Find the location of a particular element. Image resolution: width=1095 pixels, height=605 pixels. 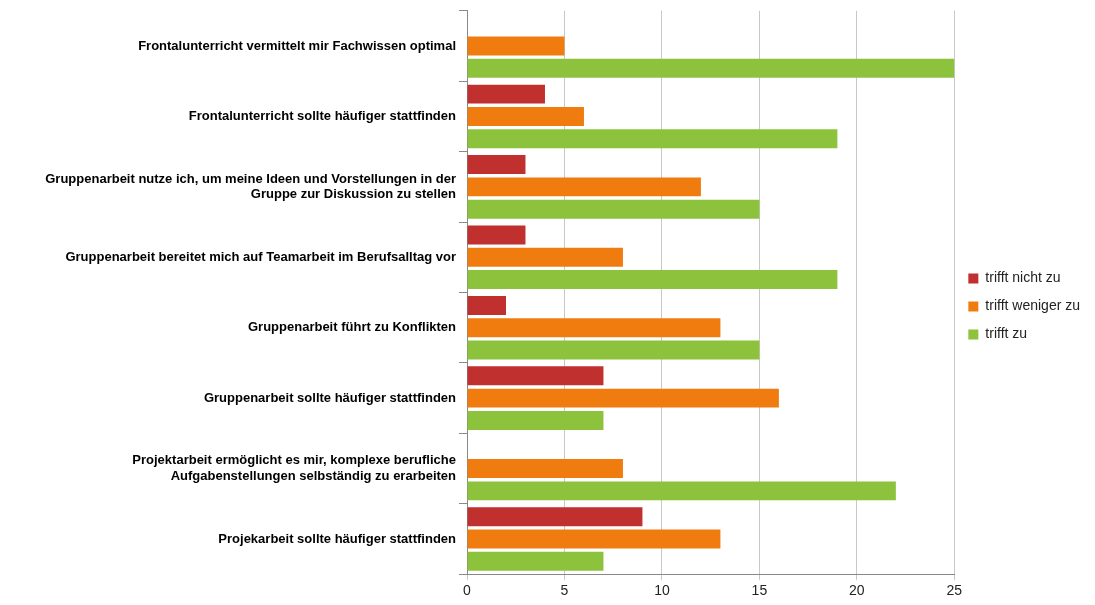

x-tick-label: 20 is located at coordinates (857, 590).